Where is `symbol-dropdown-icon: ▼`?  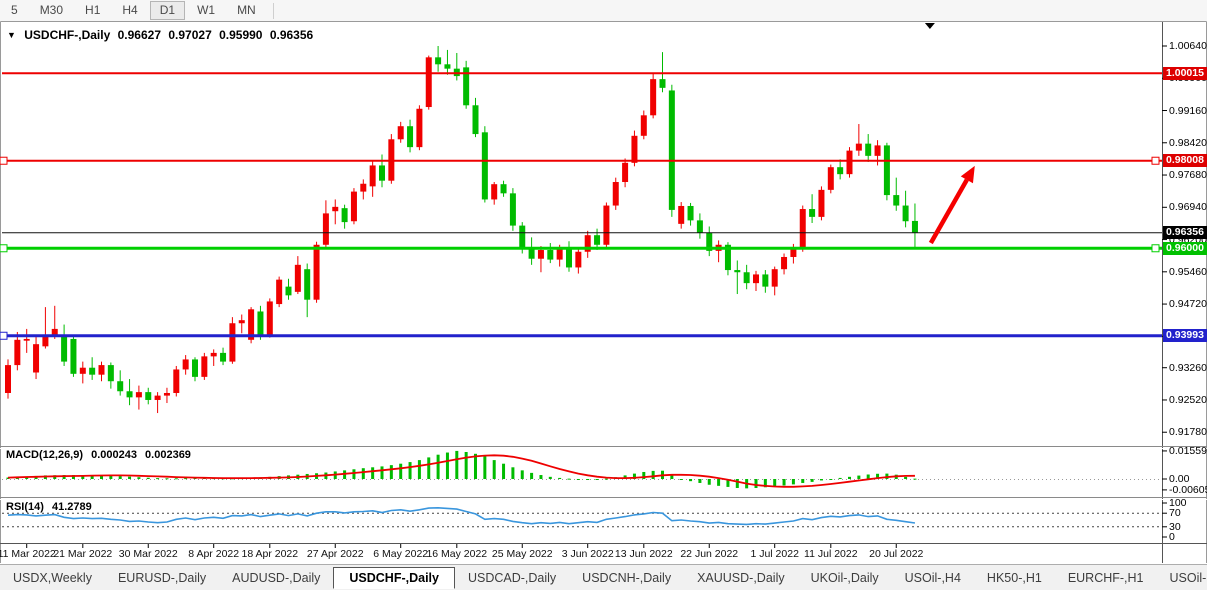 symbol-dropdown-icon: ▼ is located at coordinates (11, 35).